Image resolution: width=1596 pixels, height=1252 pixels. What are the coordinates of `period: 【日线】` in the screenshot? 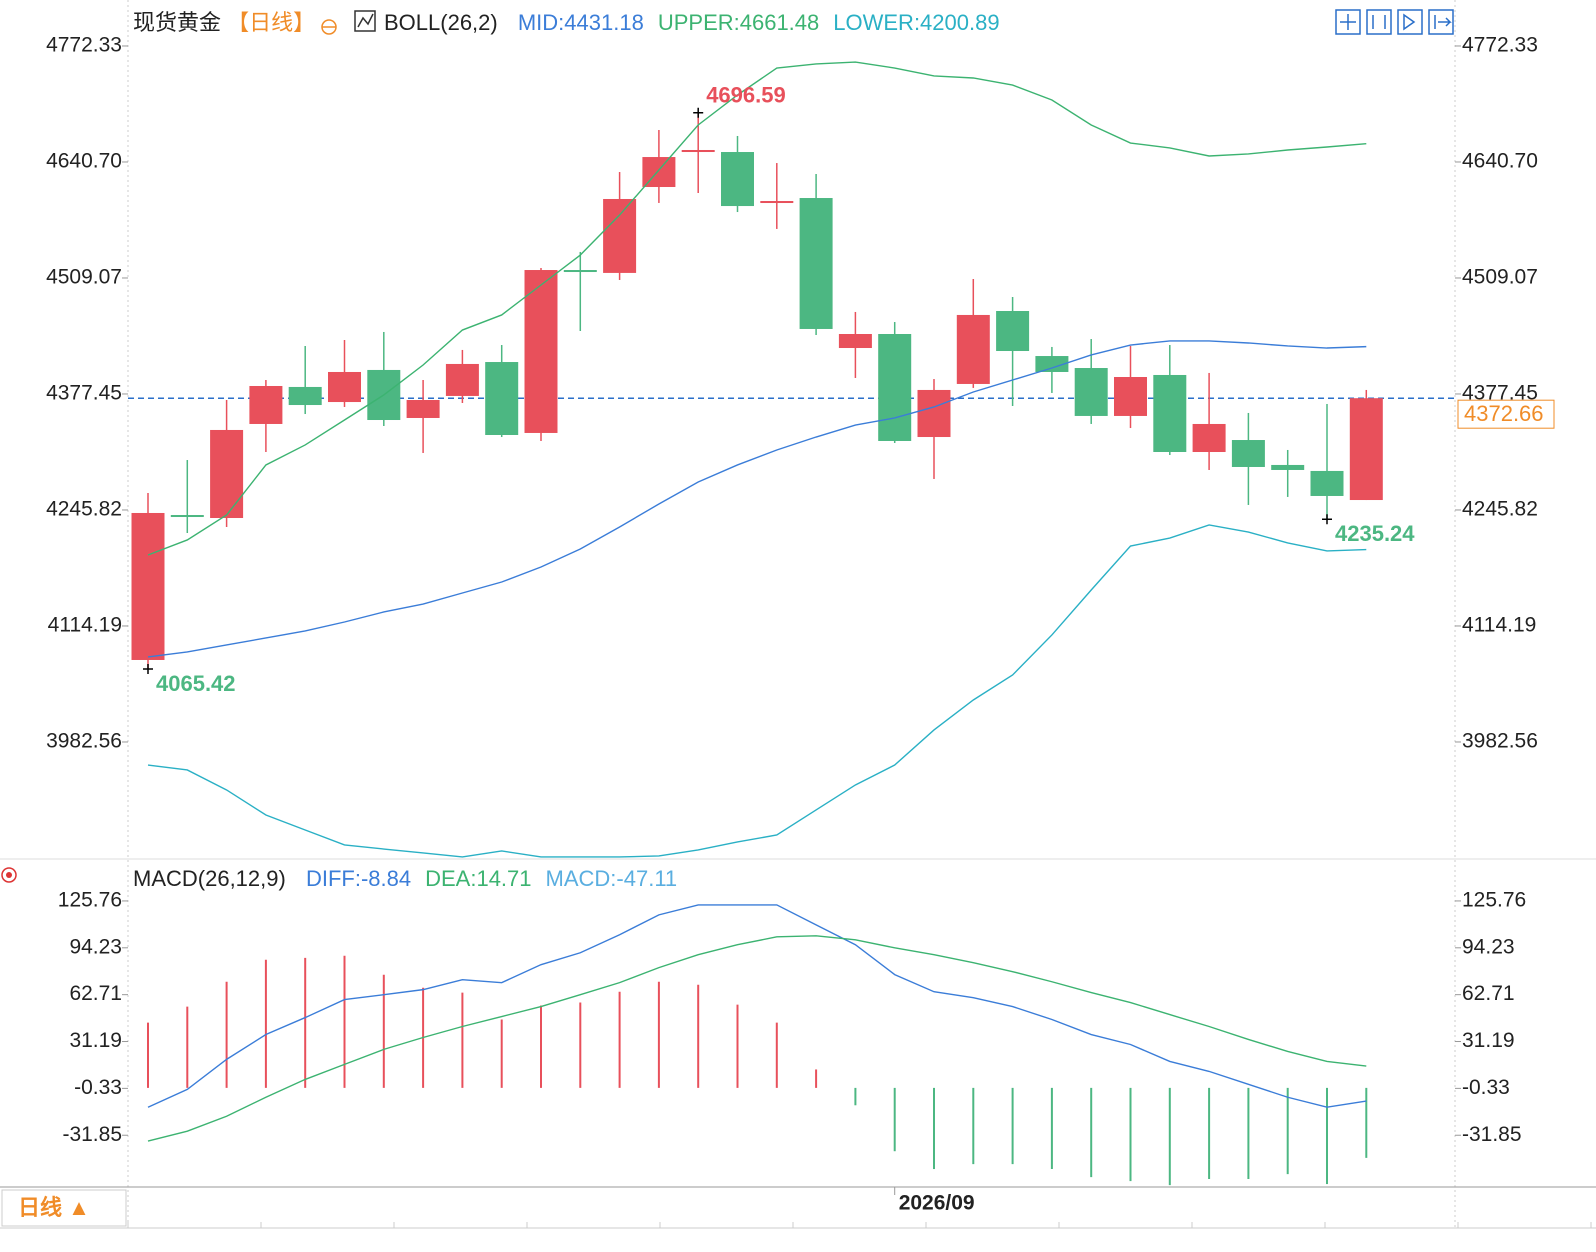 It's located at (271, 22).